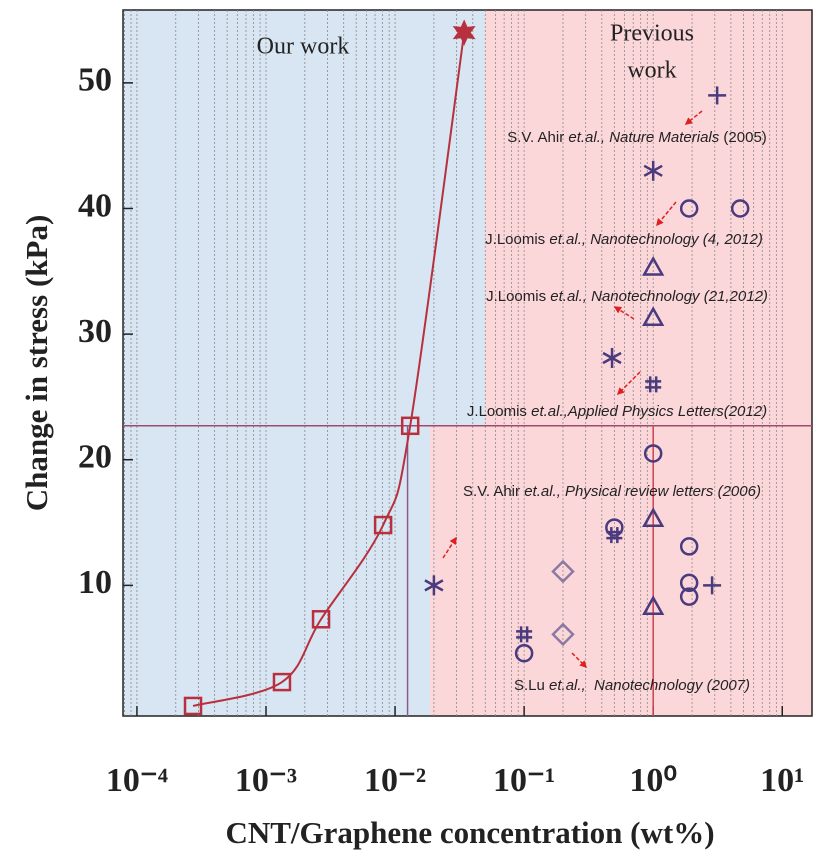 Image resolution: width=832 pixels, height=860 pixels. I want to click on citation-part: et.al., Nature Materials, so click(643, 137).